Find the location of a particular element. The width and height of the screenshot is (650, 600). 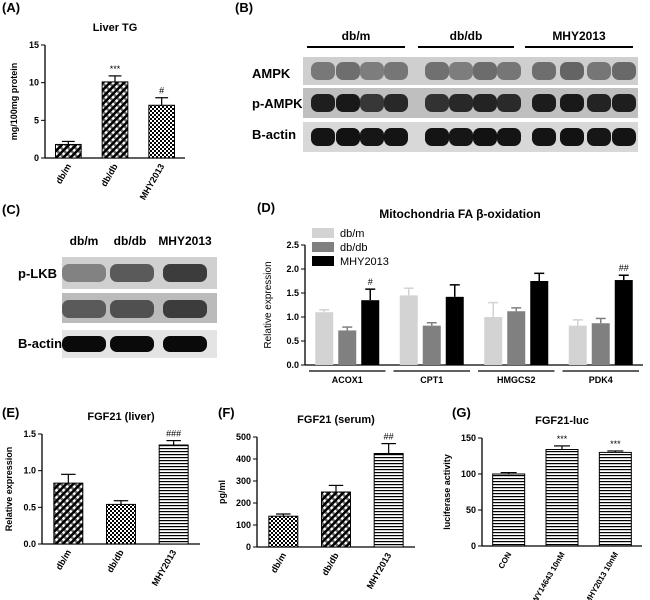

bar-hmgcs2-mhy2013 is located at coordinates (539, 323).